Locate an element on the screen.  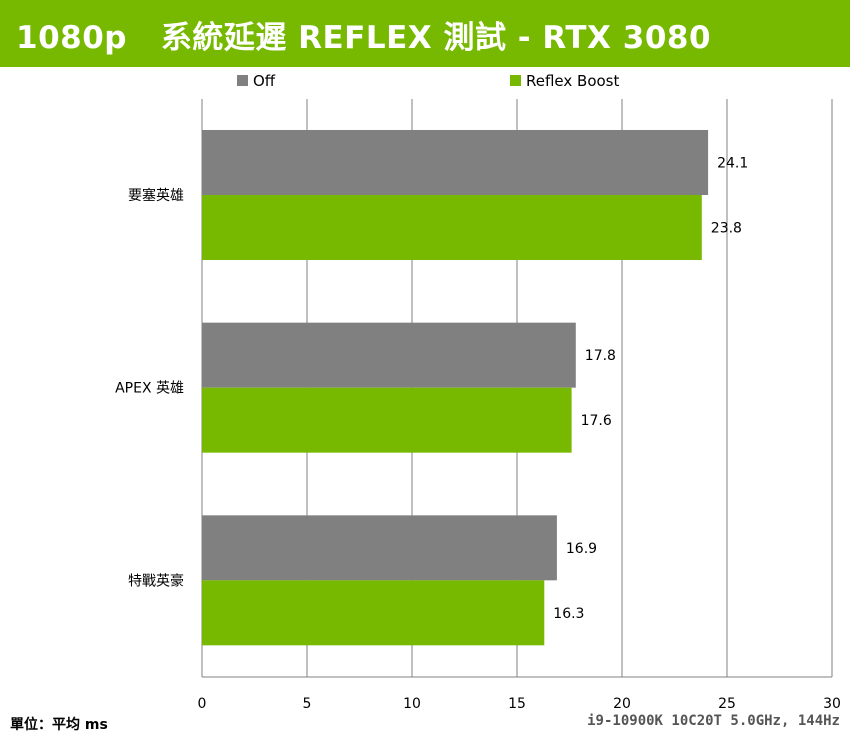
x-tick-labels: 0 5 10 15 20 25 30 is located at coordinates (519, 704).